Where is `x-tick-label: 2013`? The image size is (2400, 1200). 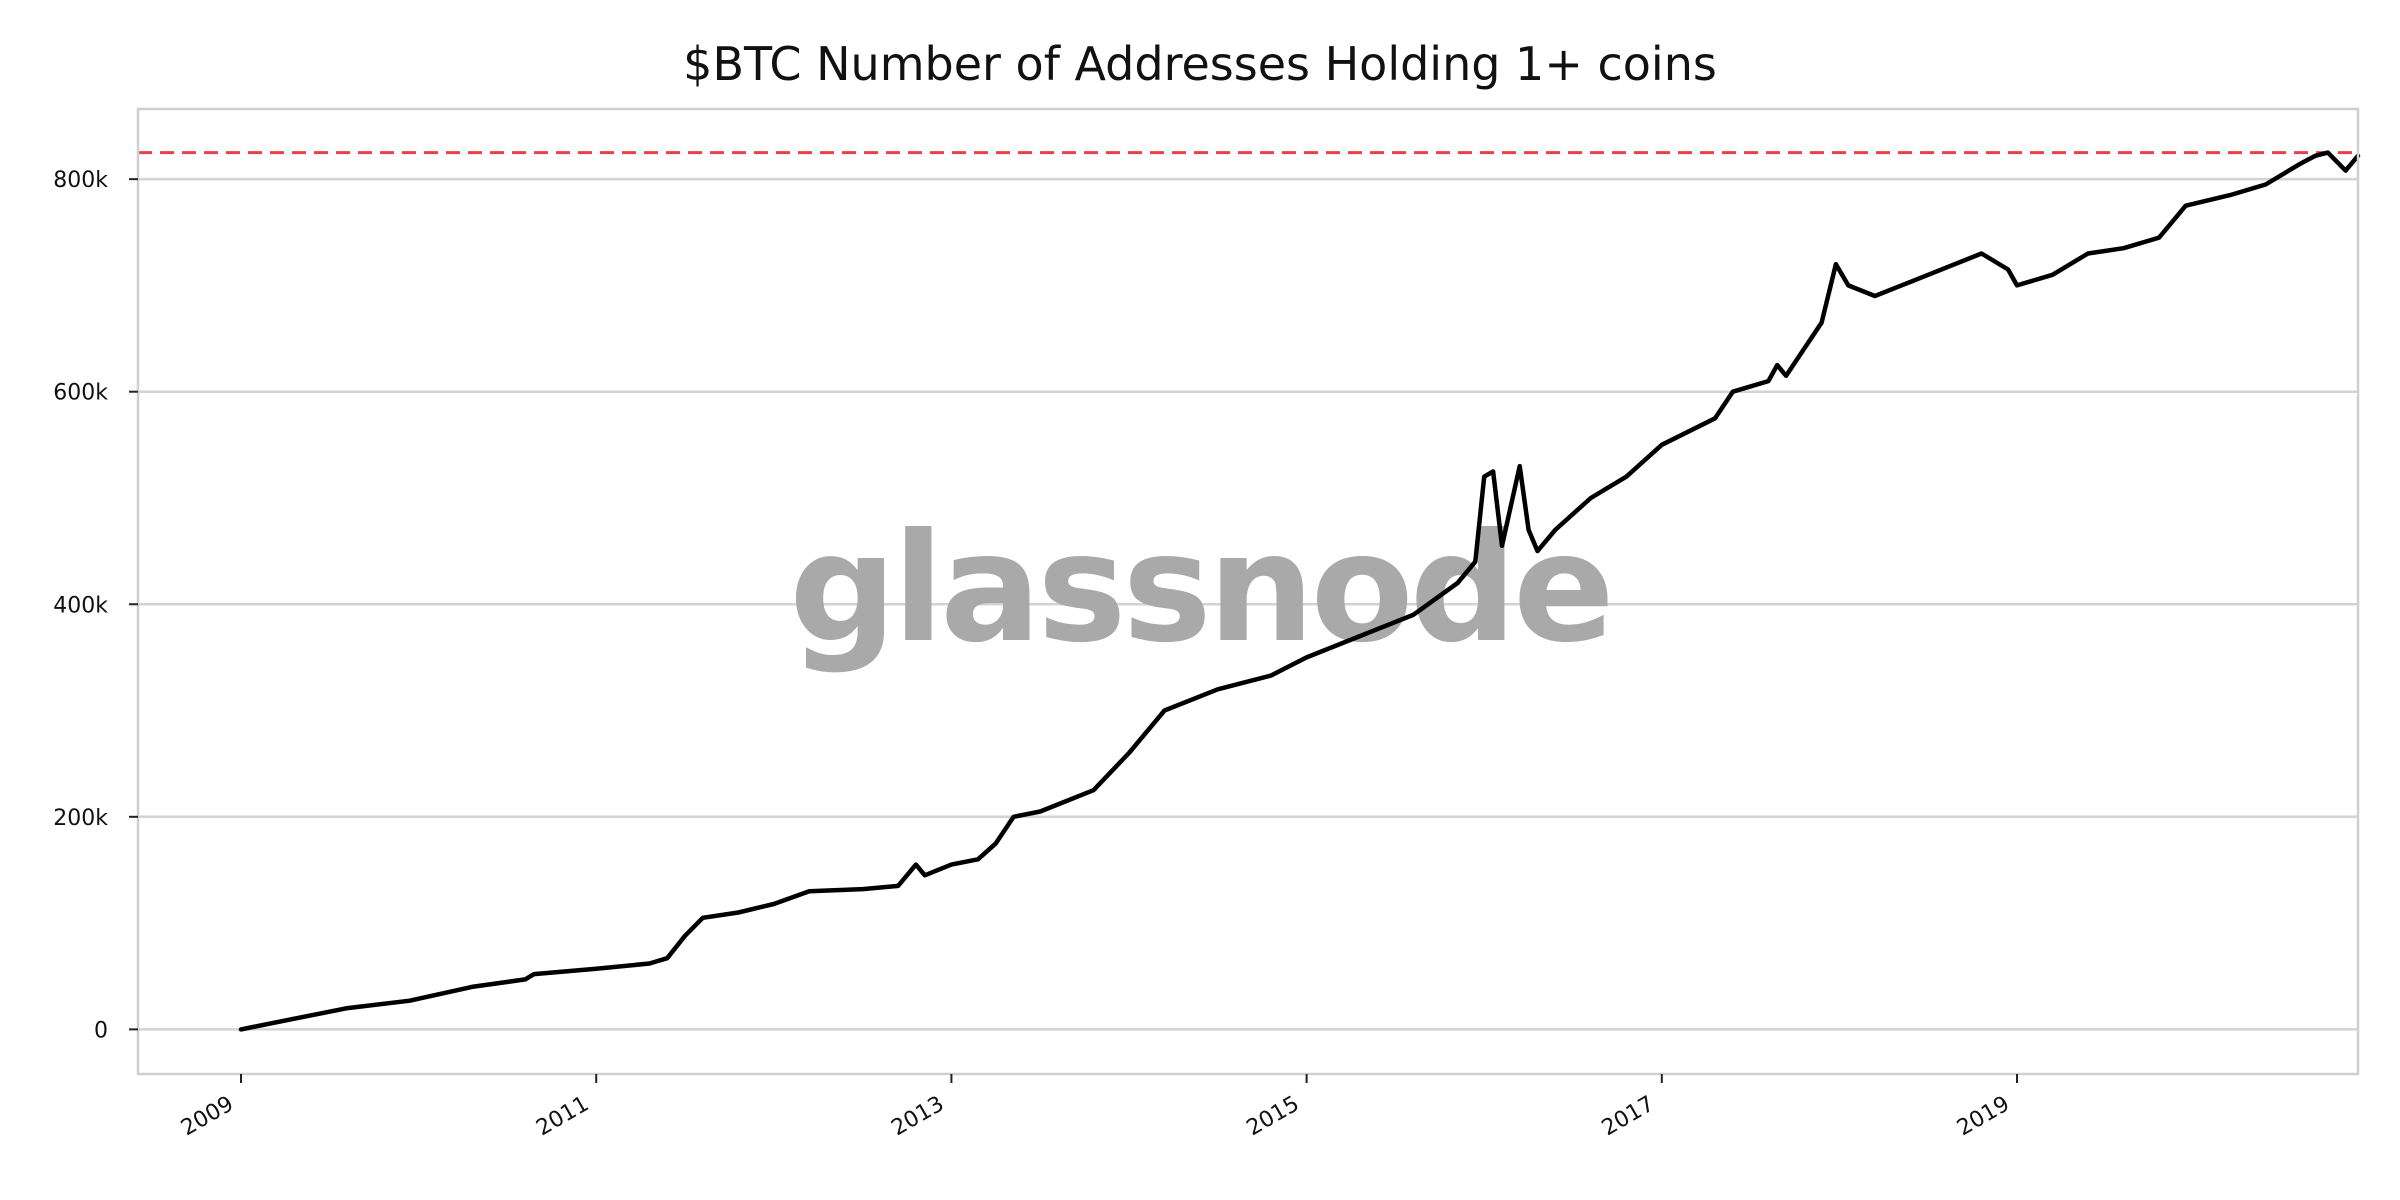
x-tick-label: 2013 is located at coordinates (917, 1117).